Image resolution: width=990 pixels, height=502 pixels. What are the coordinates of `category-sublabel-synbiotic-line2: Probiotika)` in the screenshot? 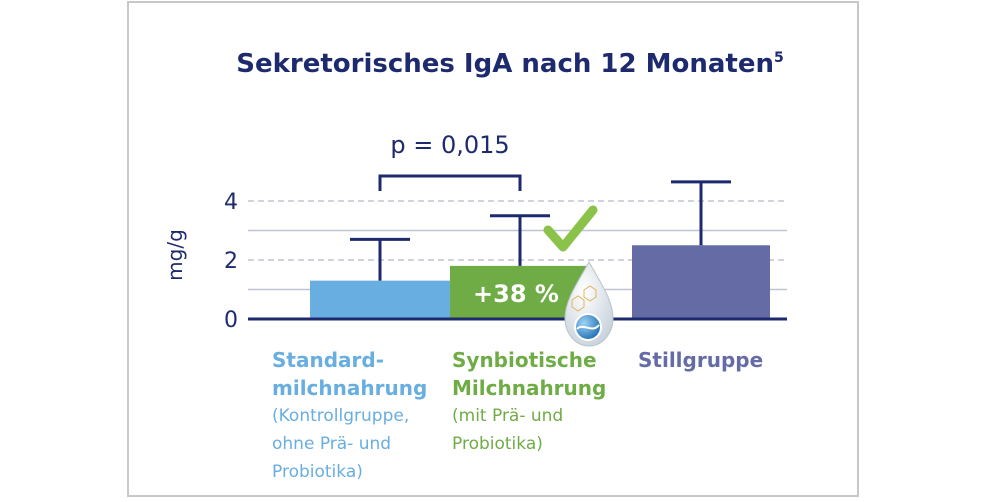 It's located at (497, 444).